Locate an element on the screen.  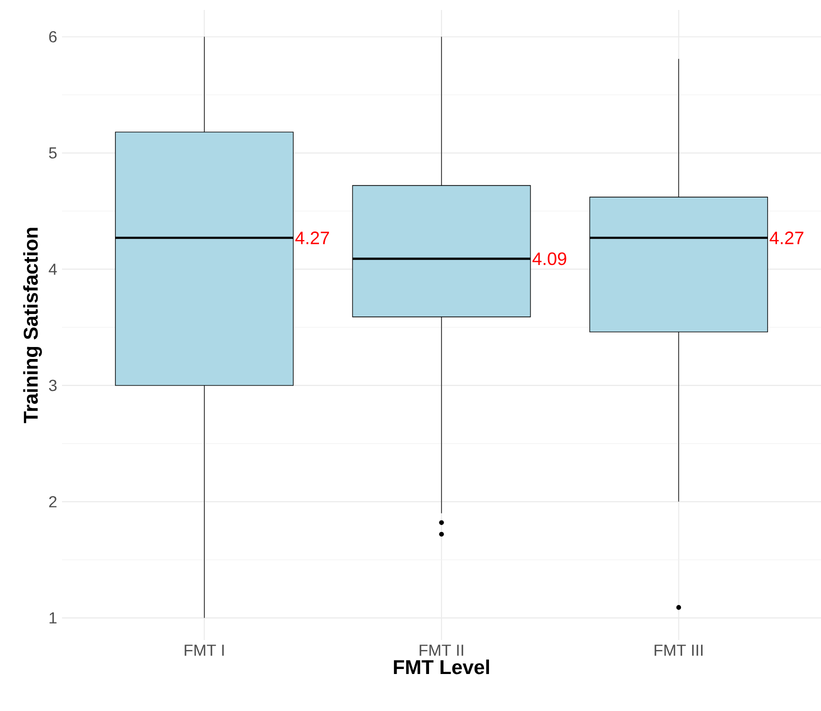
y-tick-label: 1 is located at coordinates (53, 618).